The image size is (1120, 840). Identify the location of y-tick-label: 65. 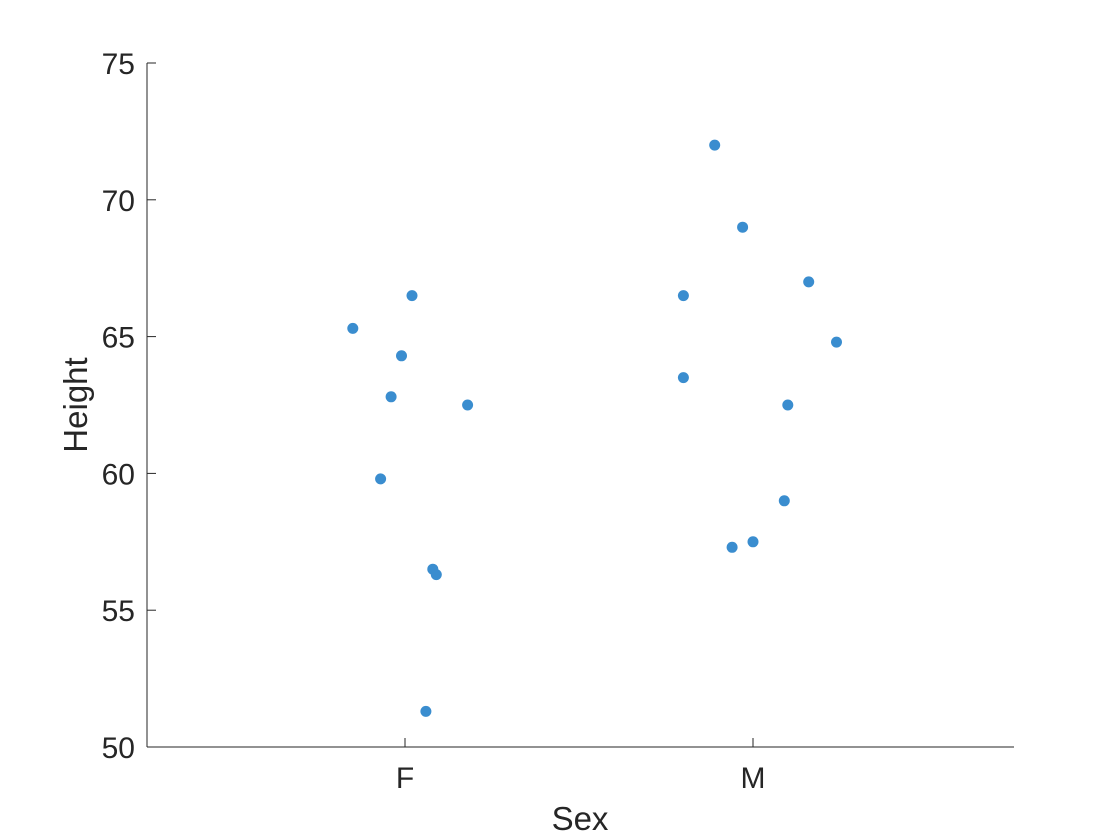
(118, 338).